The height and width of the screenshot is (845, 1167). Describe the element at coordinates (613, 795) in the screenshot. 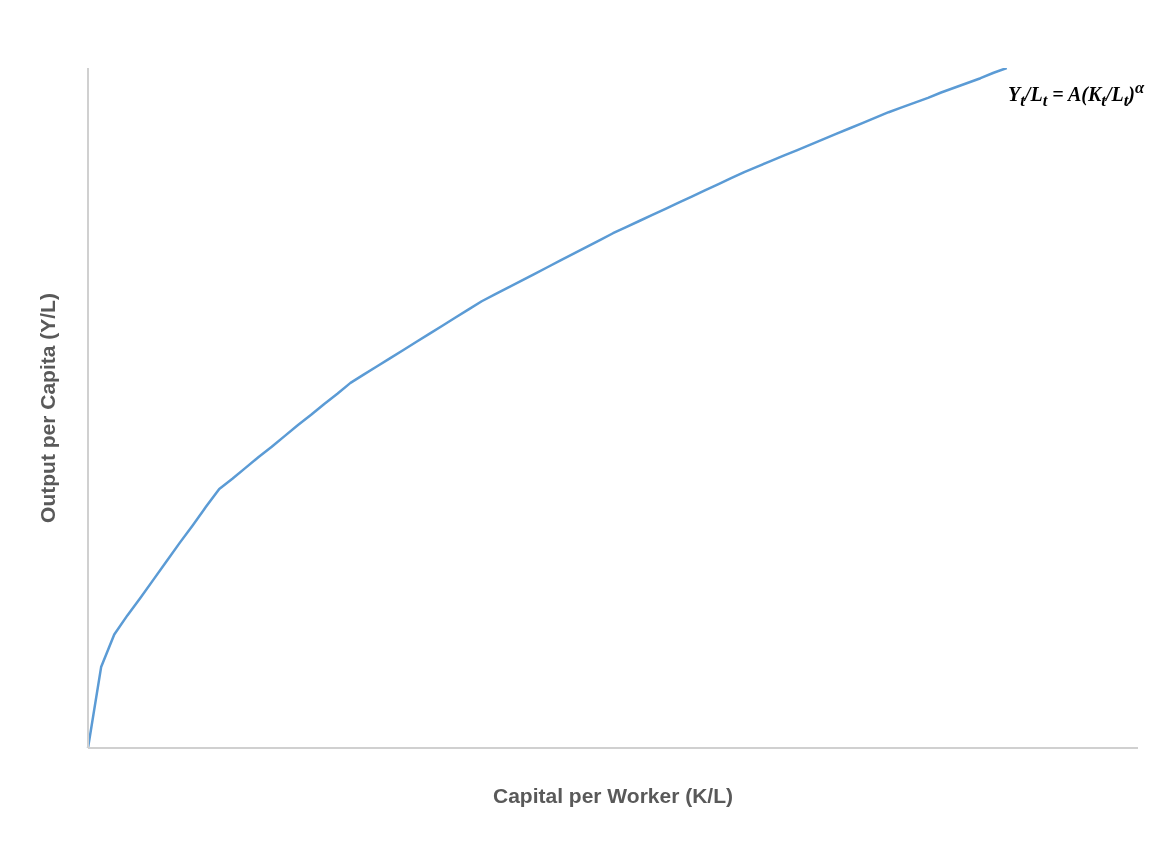

I see `x-axis-title: Capital per Worker (K/L)` at that location.